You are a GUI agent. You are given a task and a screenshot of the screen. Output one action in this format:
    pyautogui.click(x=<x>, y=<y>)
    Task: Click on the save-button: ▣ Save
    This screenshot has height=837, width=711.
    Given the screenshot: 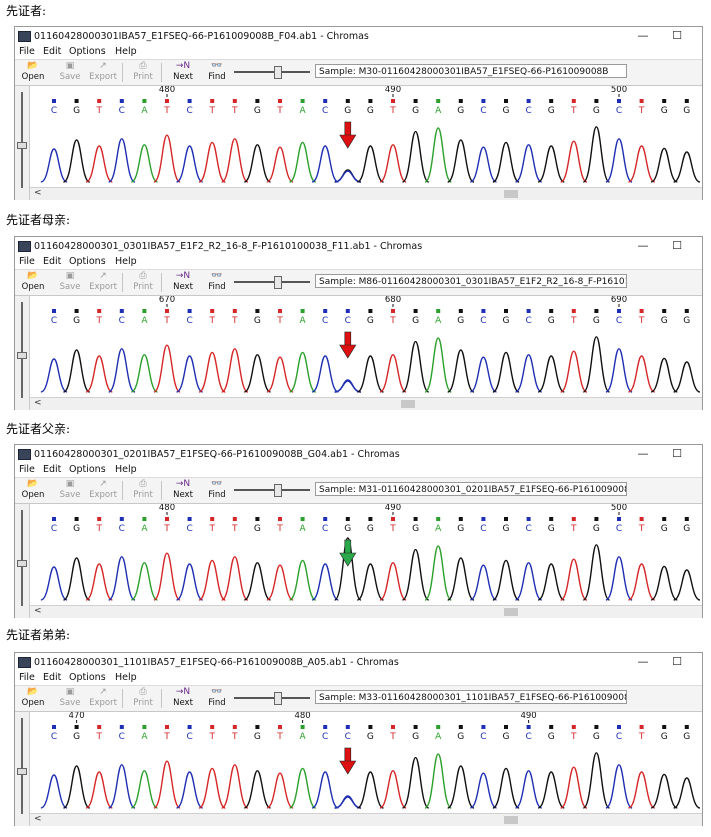 What is the action you would take?
    pyautogui.click(x=70, y=71)
    